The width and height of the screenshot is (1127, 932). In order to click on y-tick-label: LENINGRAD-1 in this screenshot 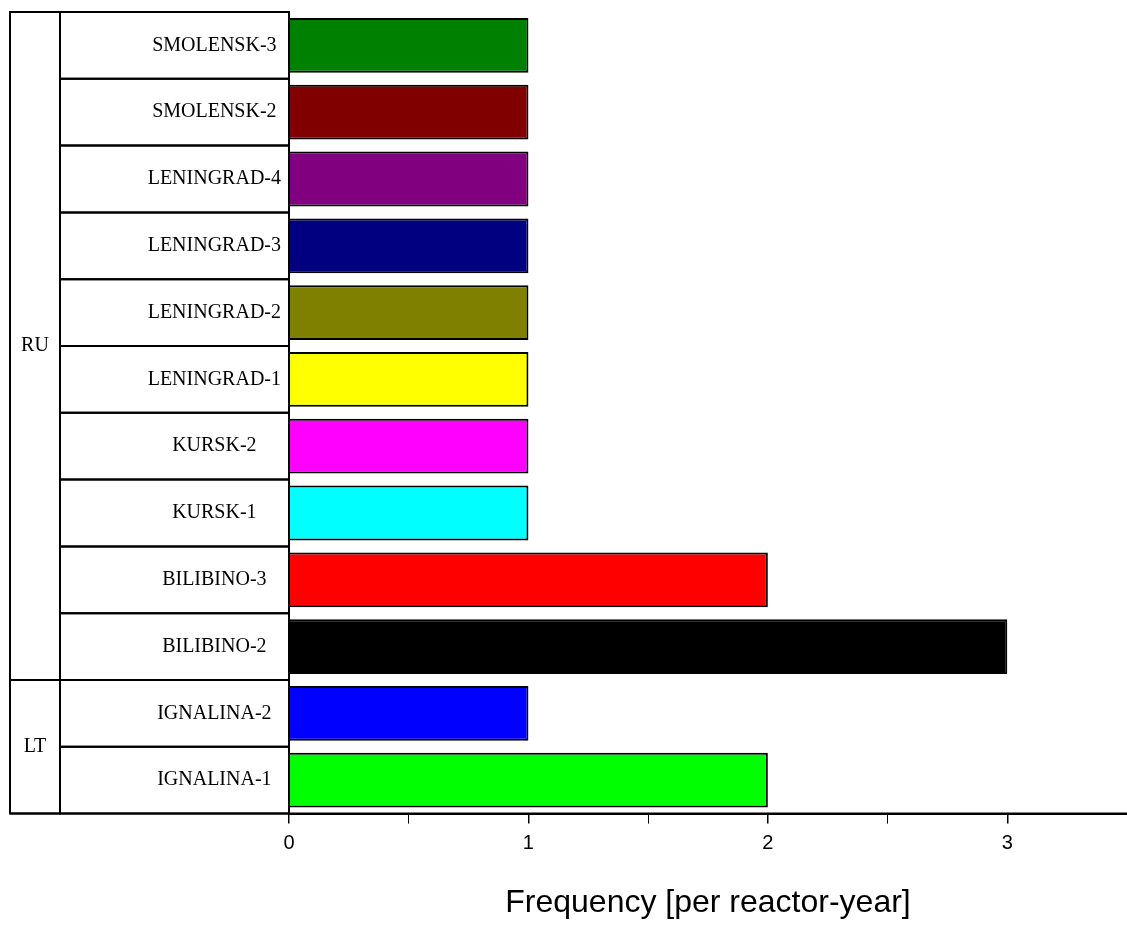, I will do `click(214, 377)`.